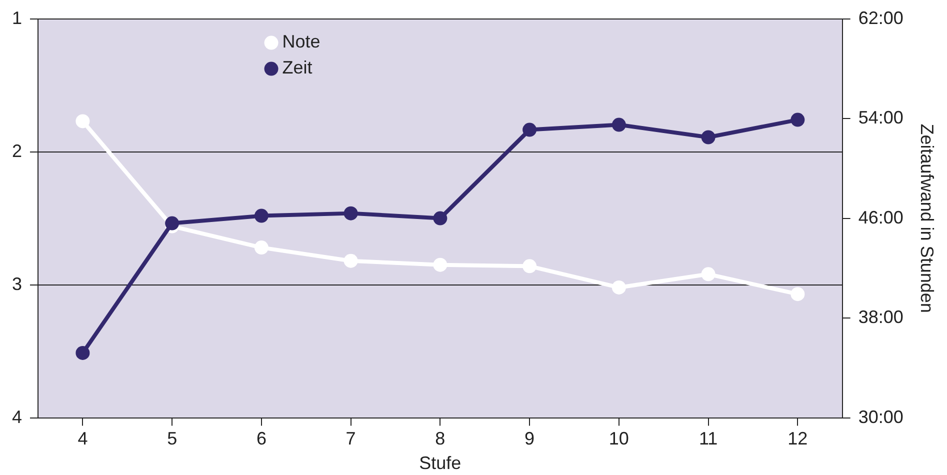 The image size is (947, 475). What do you see at coordinates (351, 438) in the screenshot?
I see `x-tick-label: 7` at bounding box center [351, 438].